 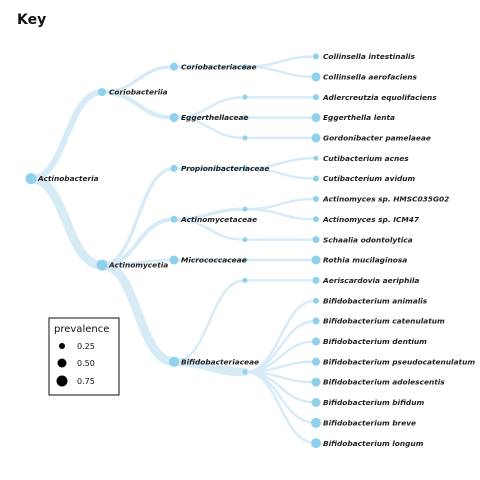 I want to click on label-collinsella-intestinalis: Collinsella intestinalis, so click(x=369, y=56).